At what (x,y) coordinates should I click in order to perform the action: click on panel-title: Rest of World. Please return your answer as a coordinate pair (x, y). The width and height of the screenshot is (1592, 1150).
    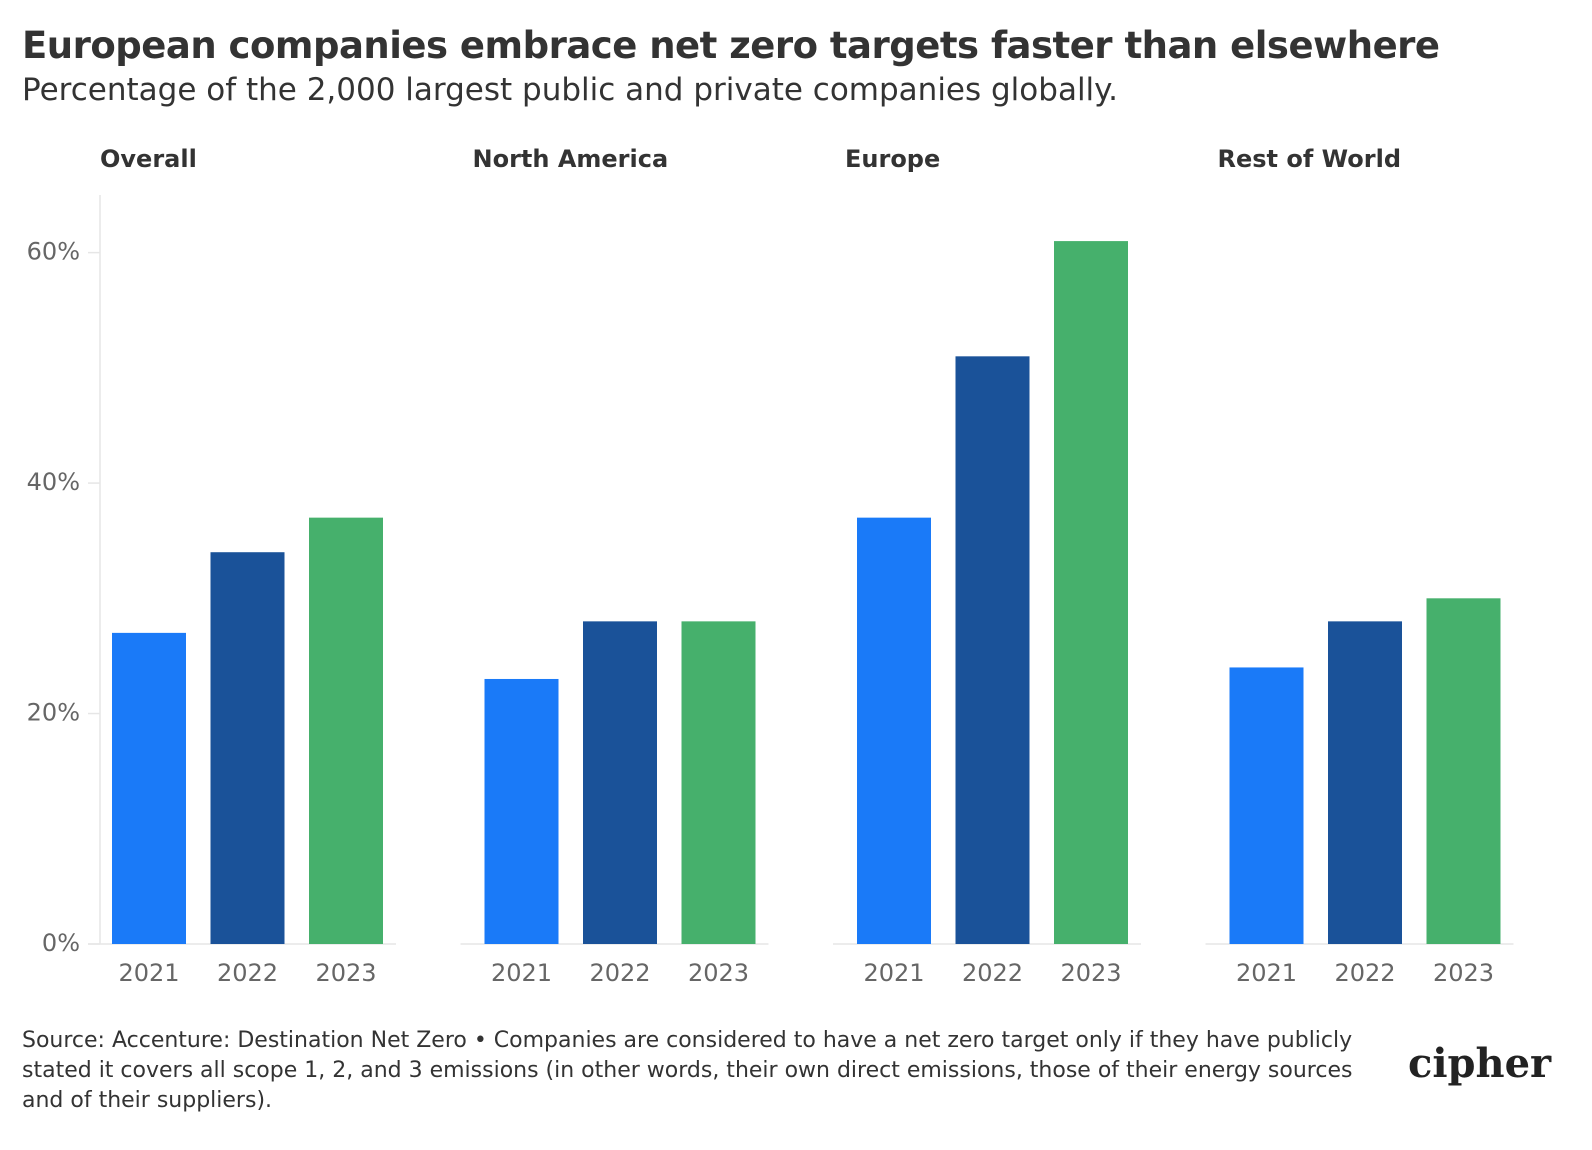
    Looking at the image, I should click on (1310, 159).